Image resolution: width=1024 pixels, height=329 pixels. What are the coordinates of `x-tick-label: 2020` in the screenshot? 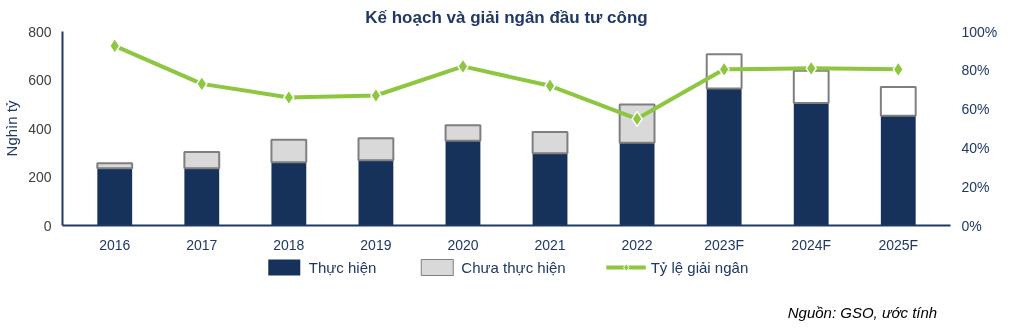 It's located at (463, 244).